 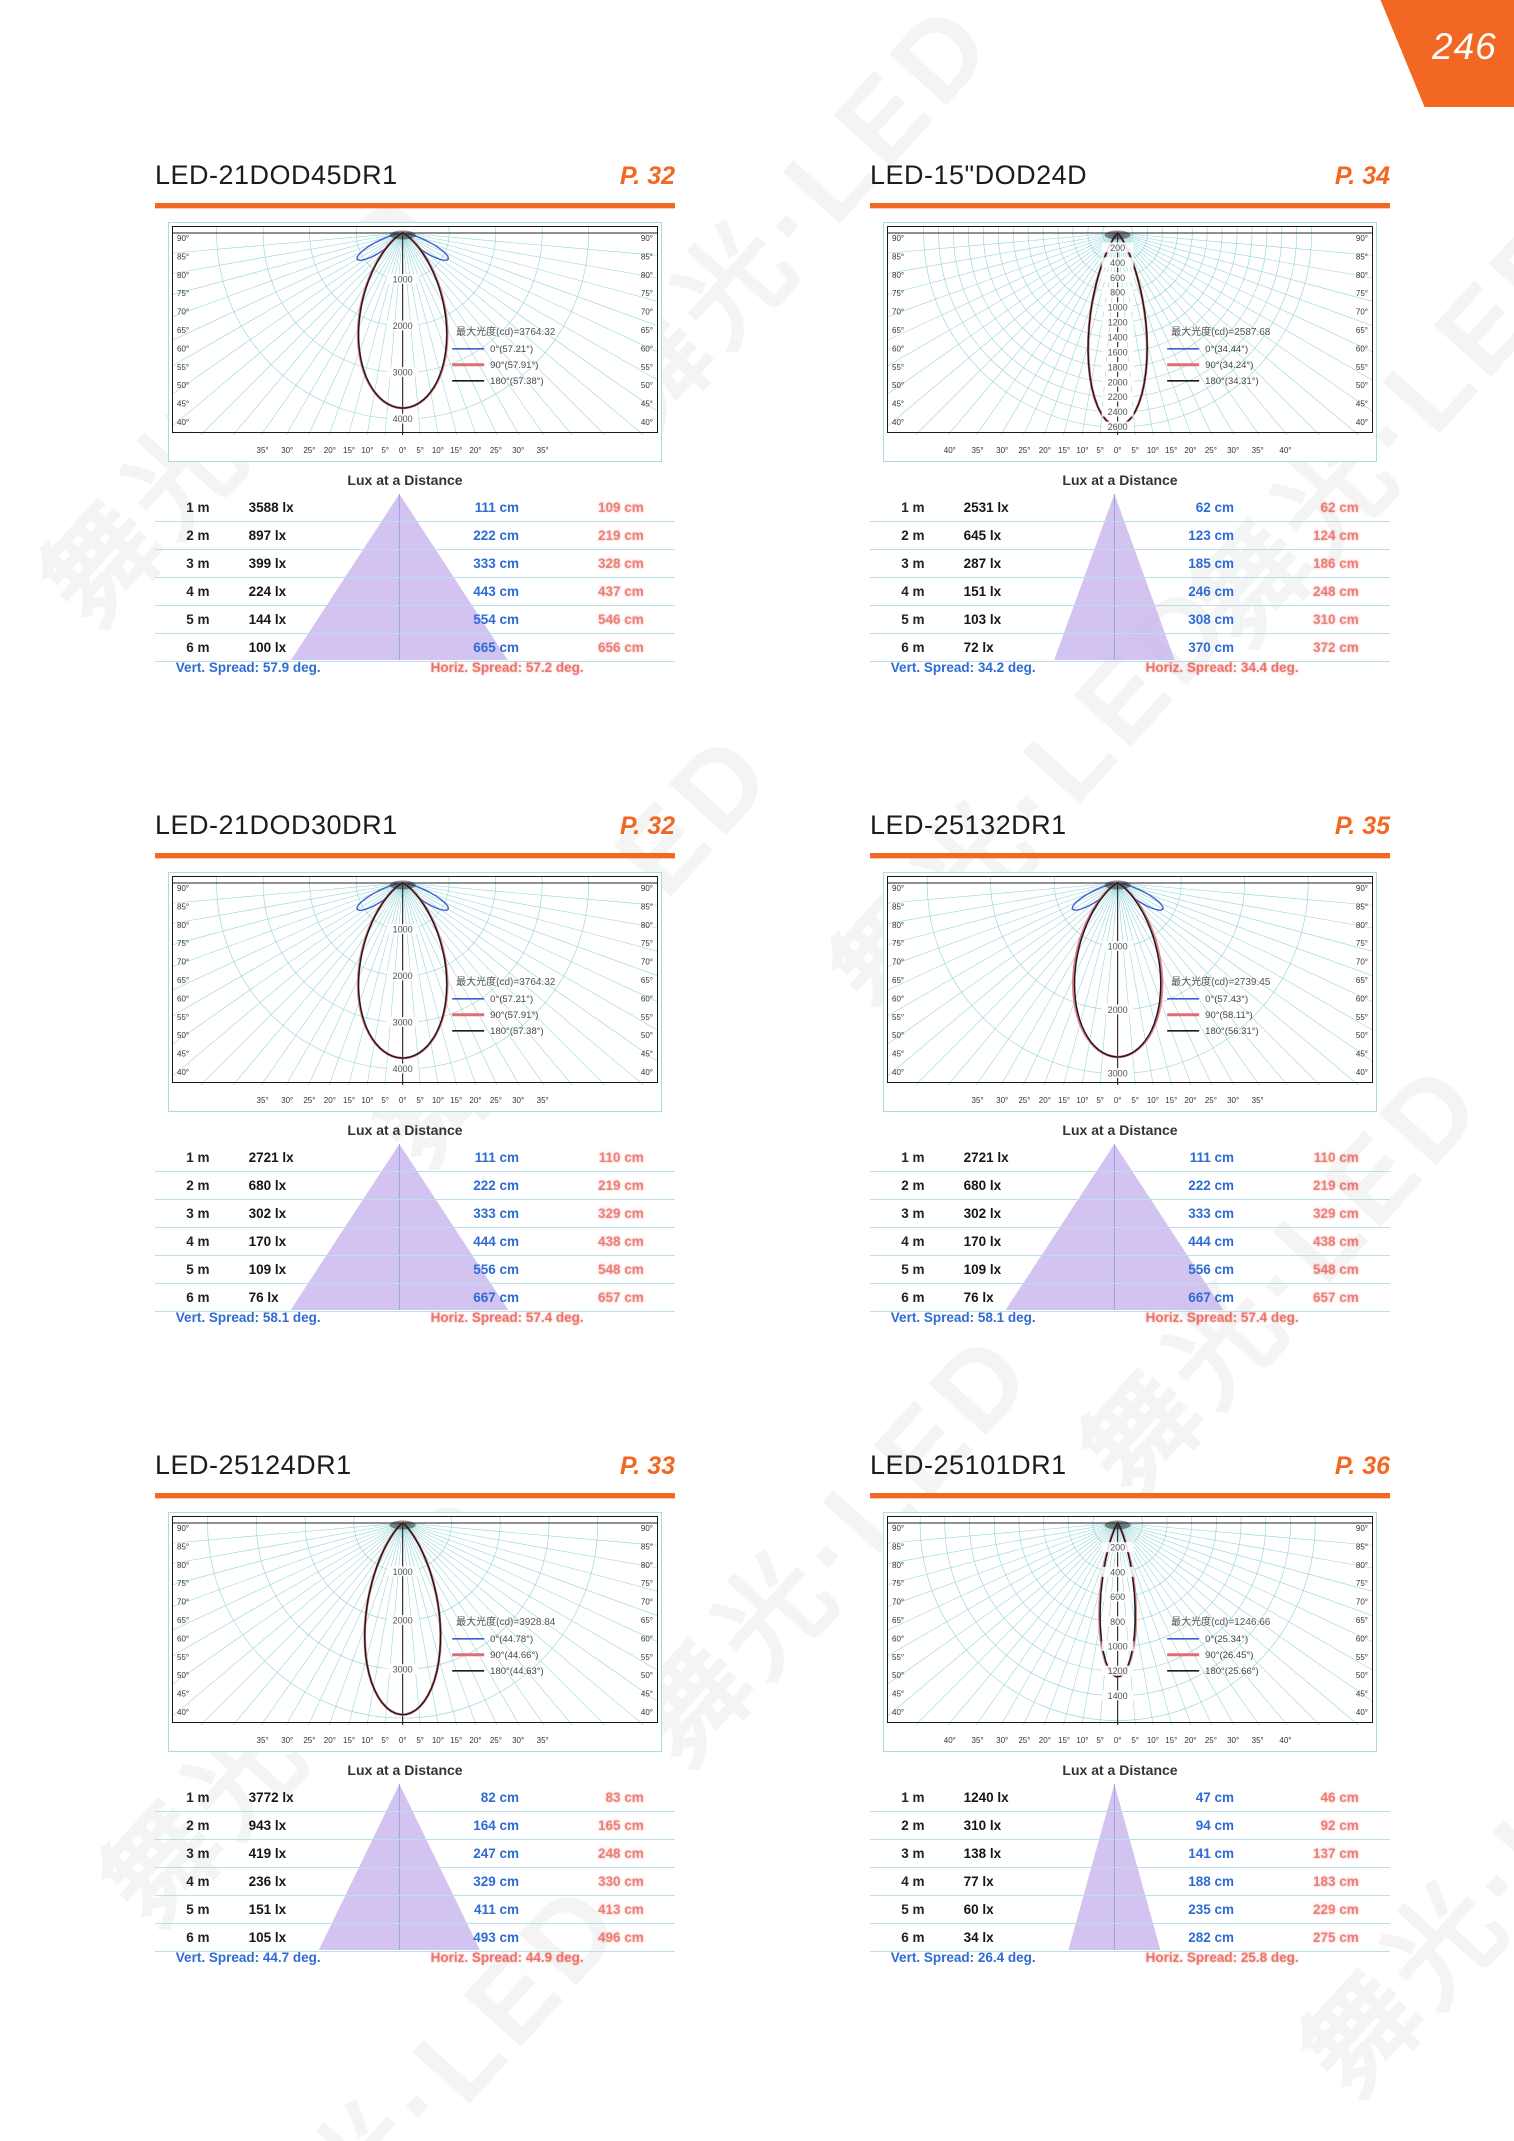 What do you see at coordinates (415, 1798) in the screenshot?
I see `lux-table-row: 1 m 3772 lx 82 cm 83 cm` at bounding box center [415, 1798].